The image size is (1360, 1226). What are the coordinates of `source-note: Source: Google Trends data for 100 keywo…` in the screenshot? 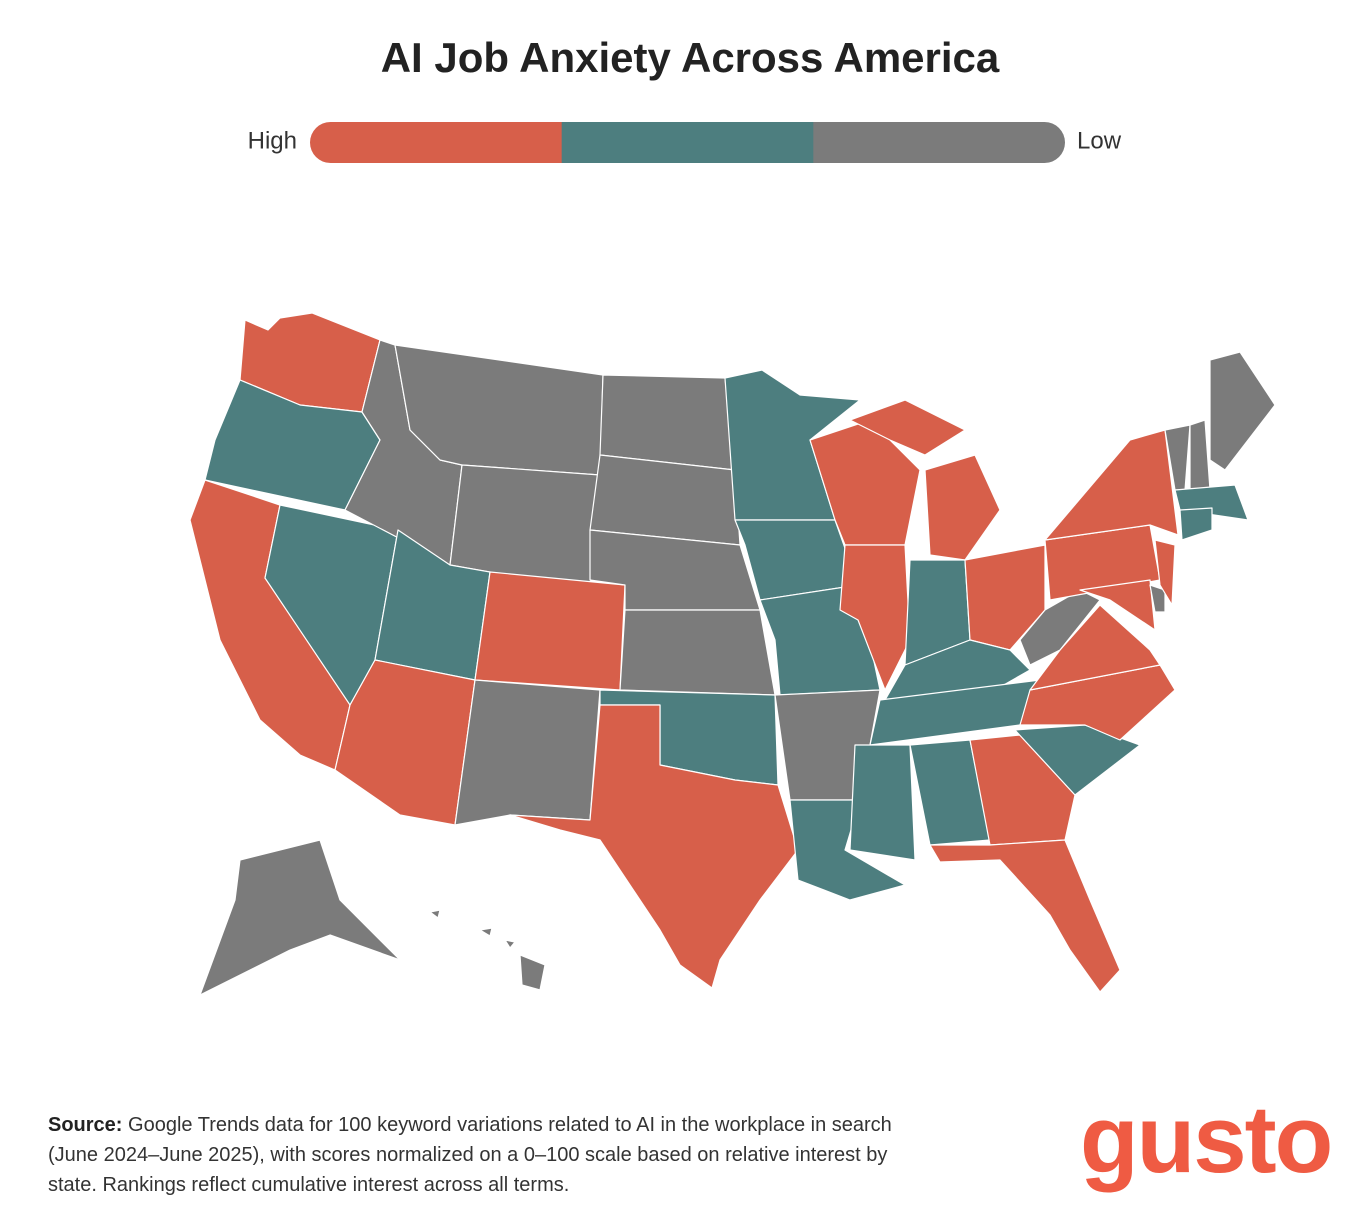 It's located at (478, 1155).